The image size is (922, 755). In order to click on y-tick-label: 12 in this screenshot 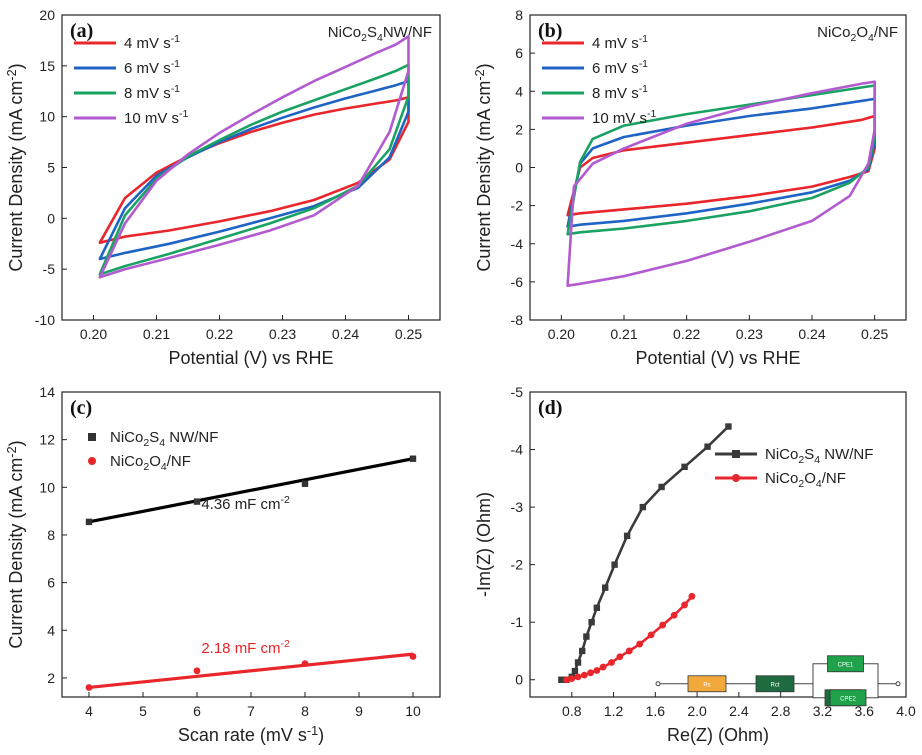, I will do `click(47, 440)`.